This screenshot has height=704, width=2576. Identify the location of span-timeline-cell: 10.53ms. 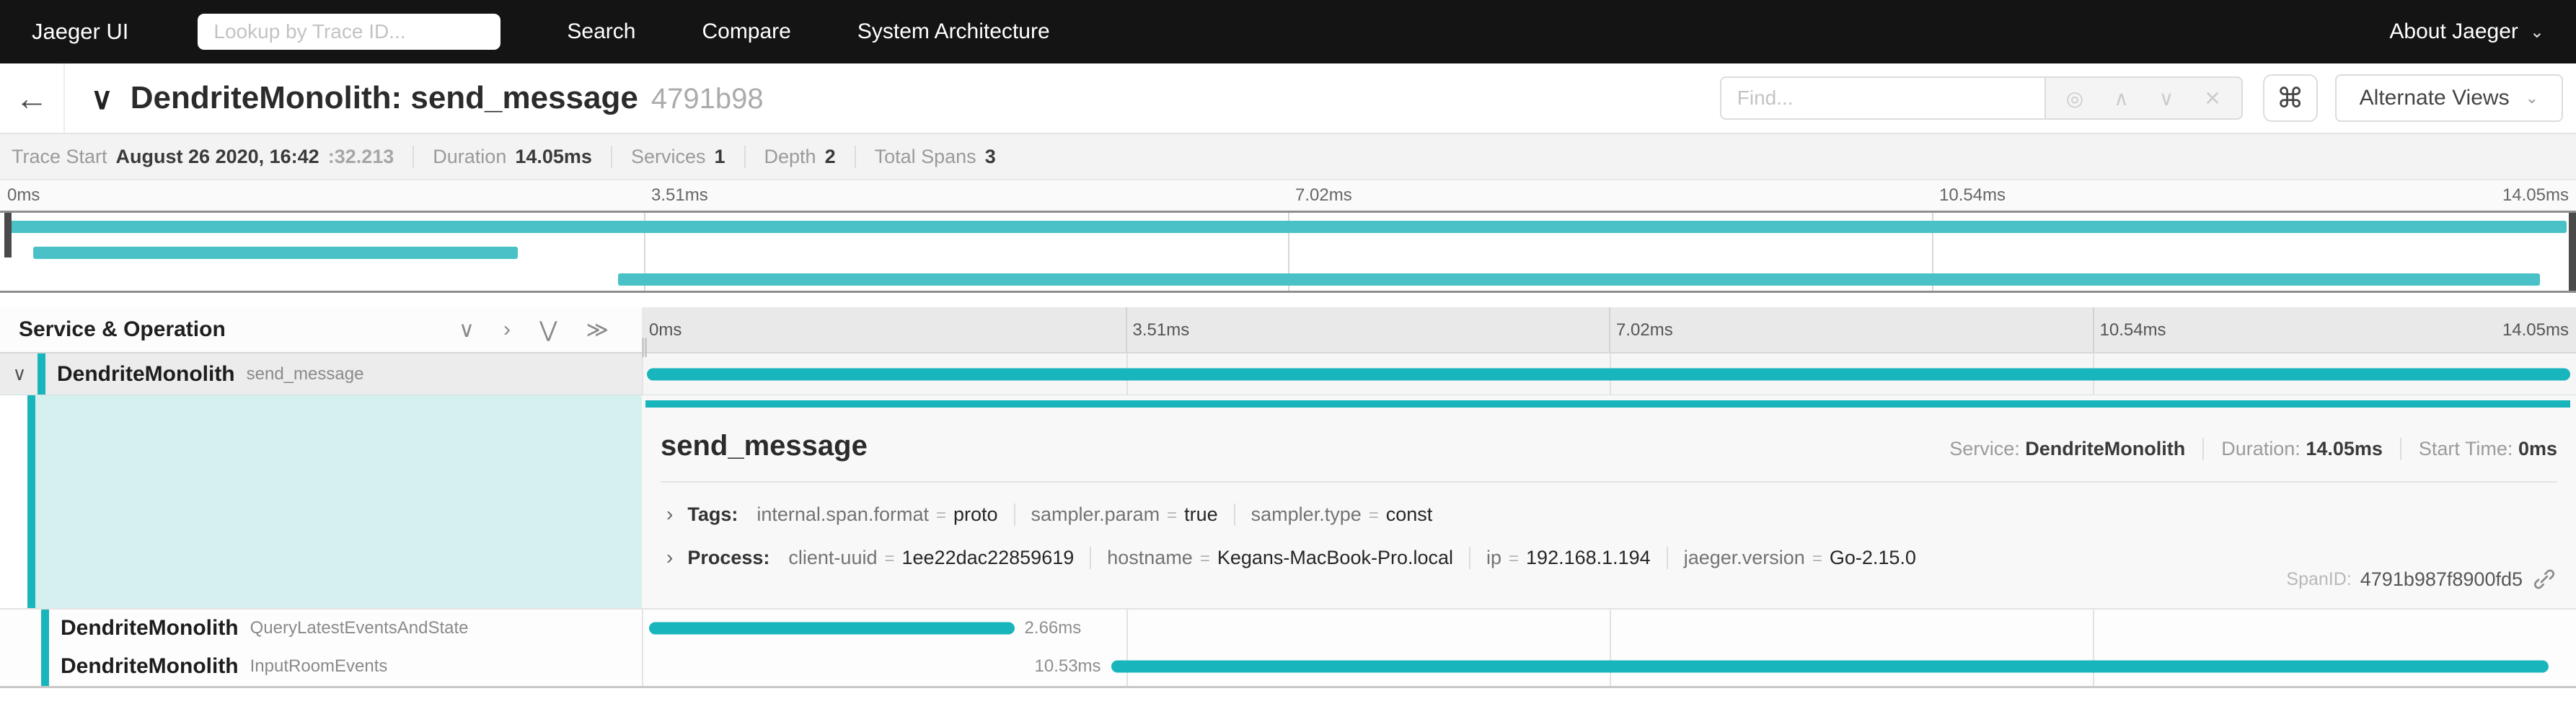
(1609, 667).